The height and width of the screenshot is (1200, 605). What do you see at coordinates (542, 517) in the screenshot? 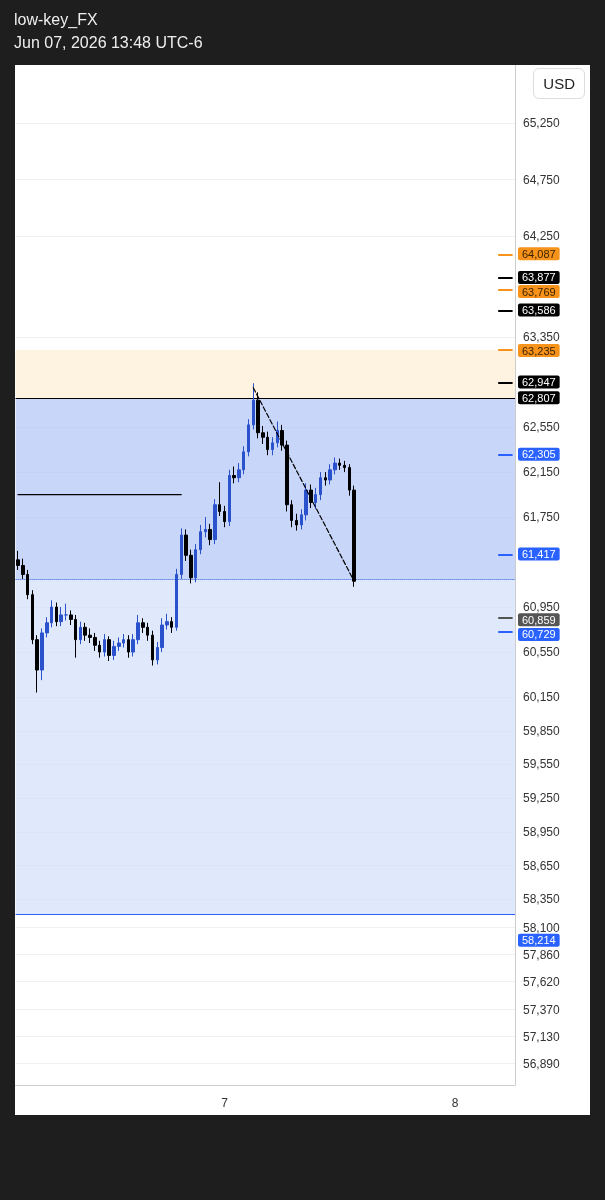
I see `y-tick-label: 61,750` at bounding box center [542, 517].